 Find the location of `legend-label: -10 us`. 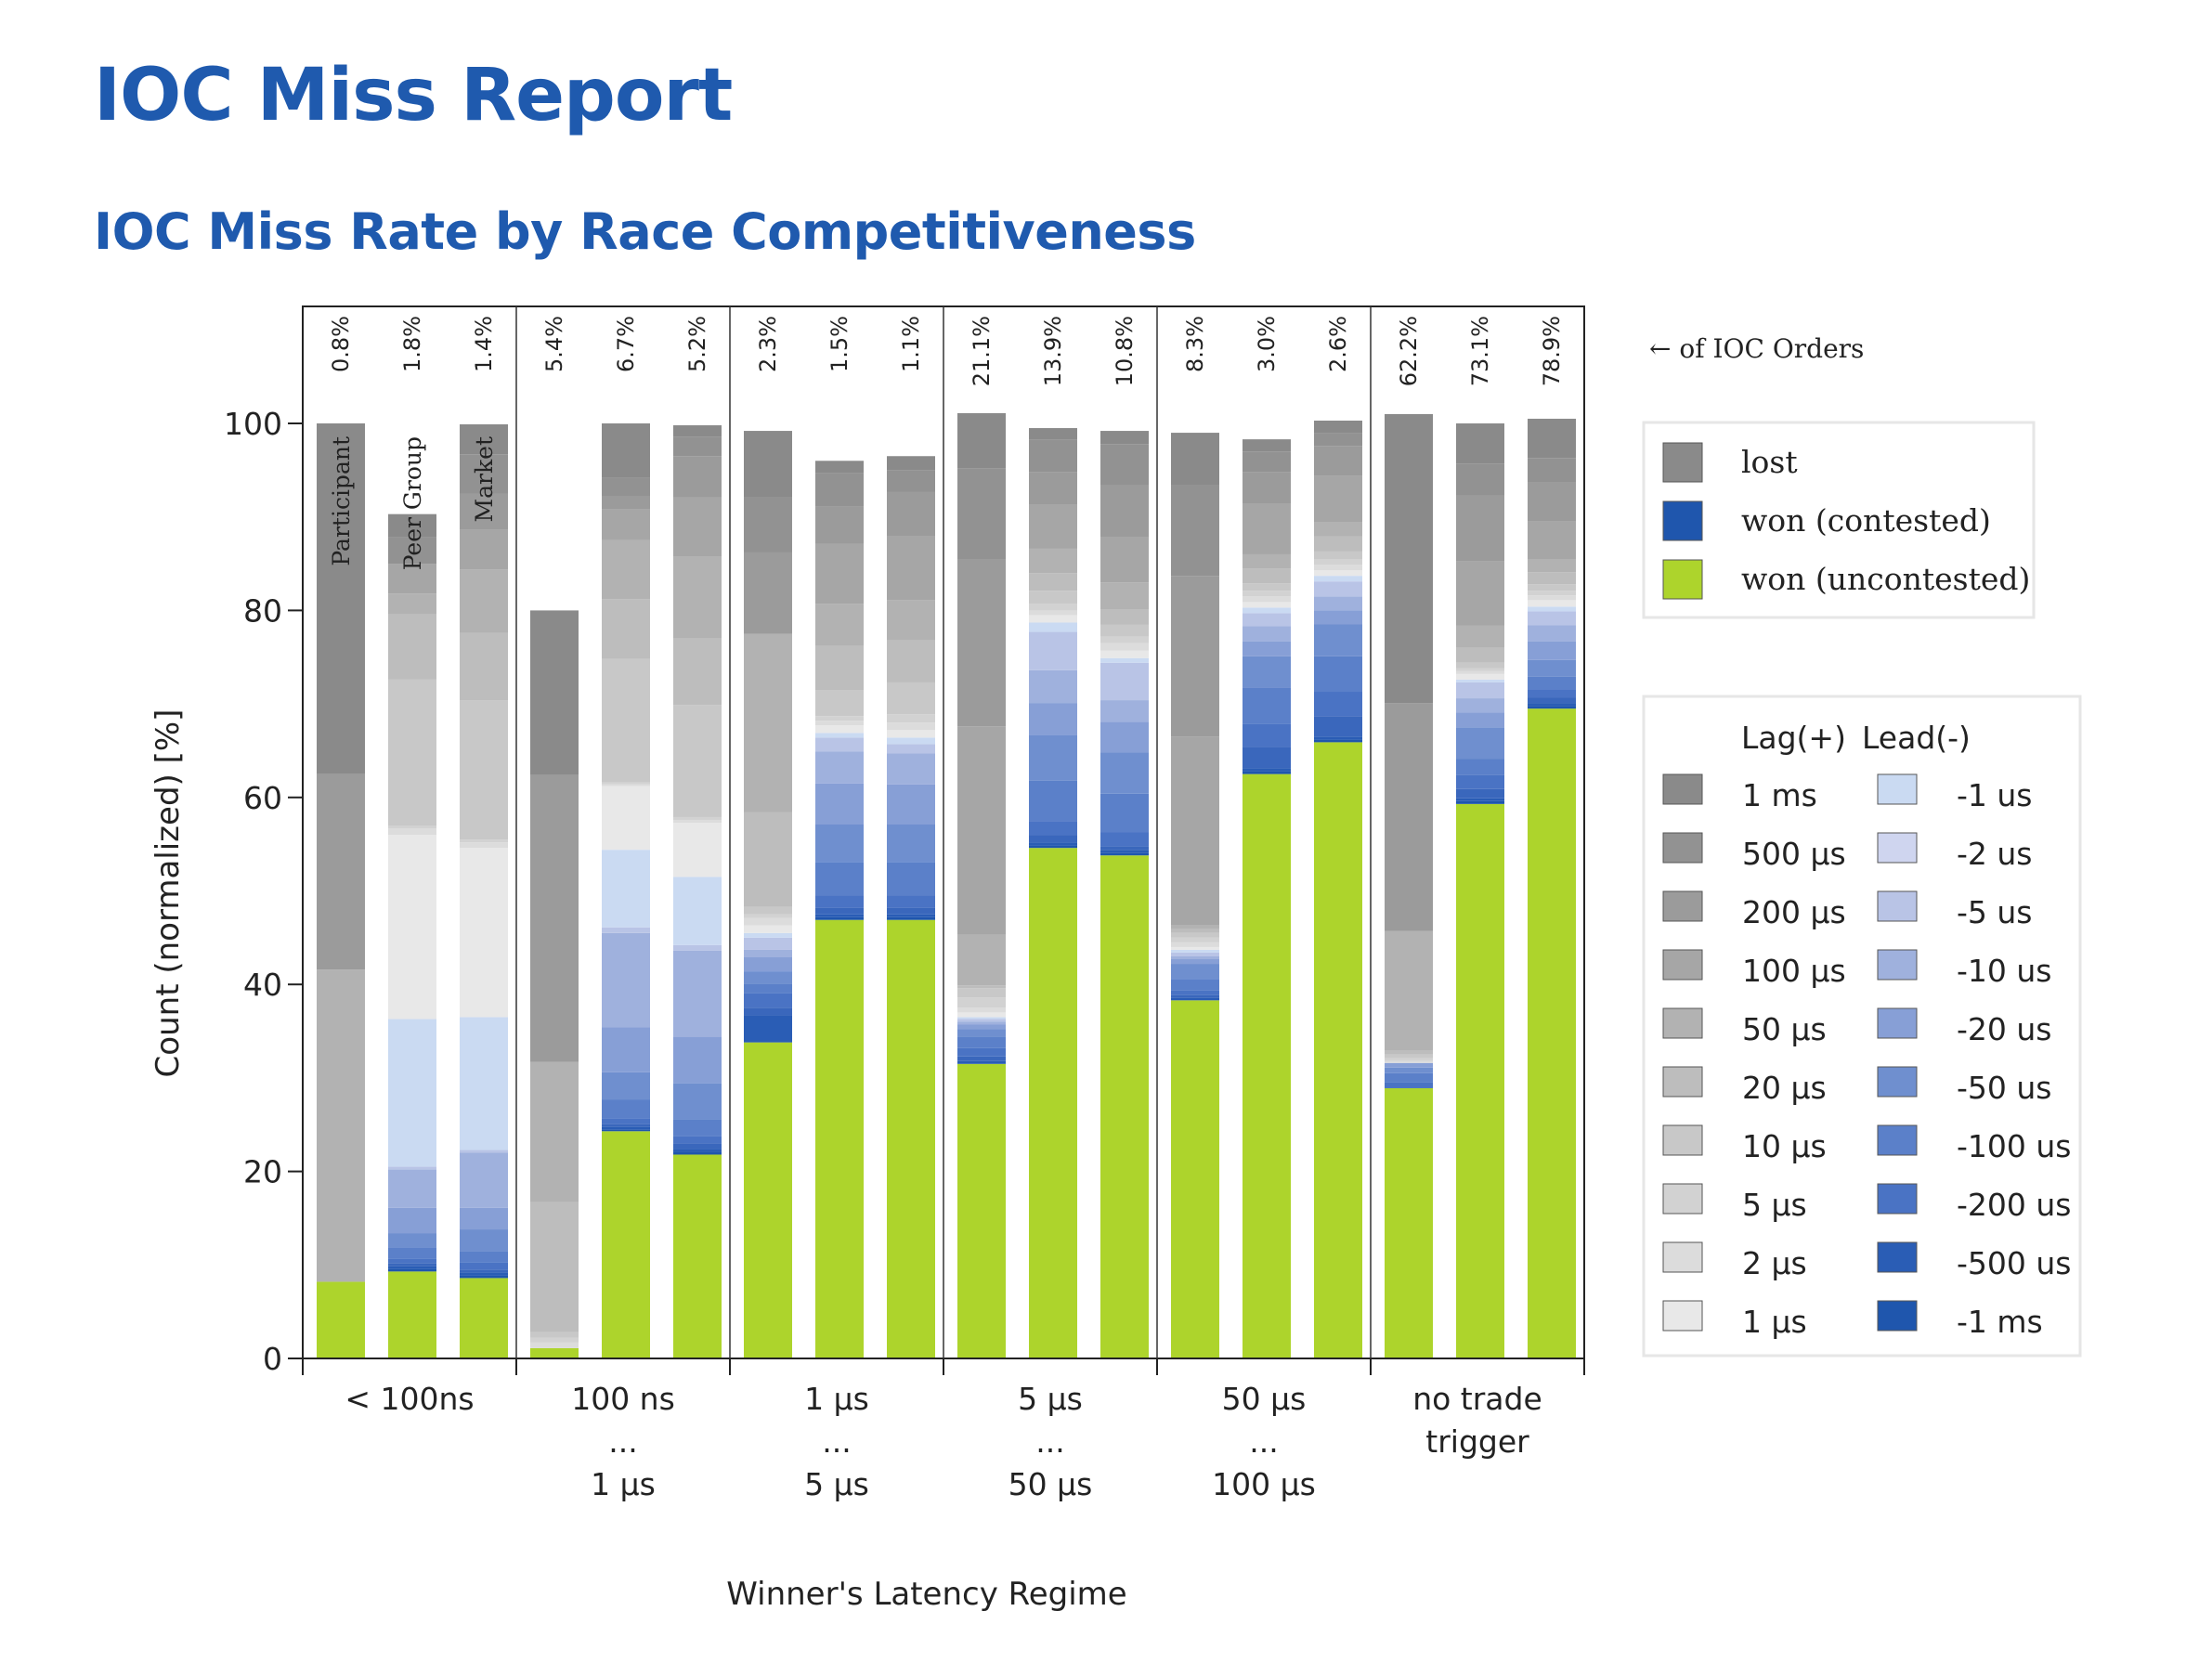

legend-label: -10 us is located at coordinates (2005, 971).